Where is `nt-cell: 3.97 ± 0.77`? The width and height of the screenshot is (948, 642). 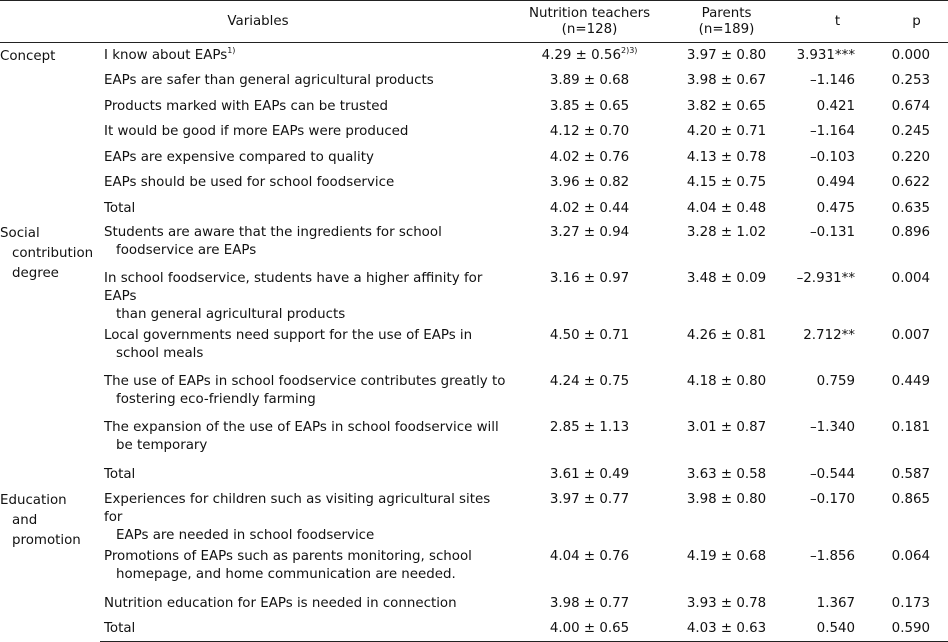
nt-cell: 3.97 ± 0.77 is located at coordinates (589, 499).